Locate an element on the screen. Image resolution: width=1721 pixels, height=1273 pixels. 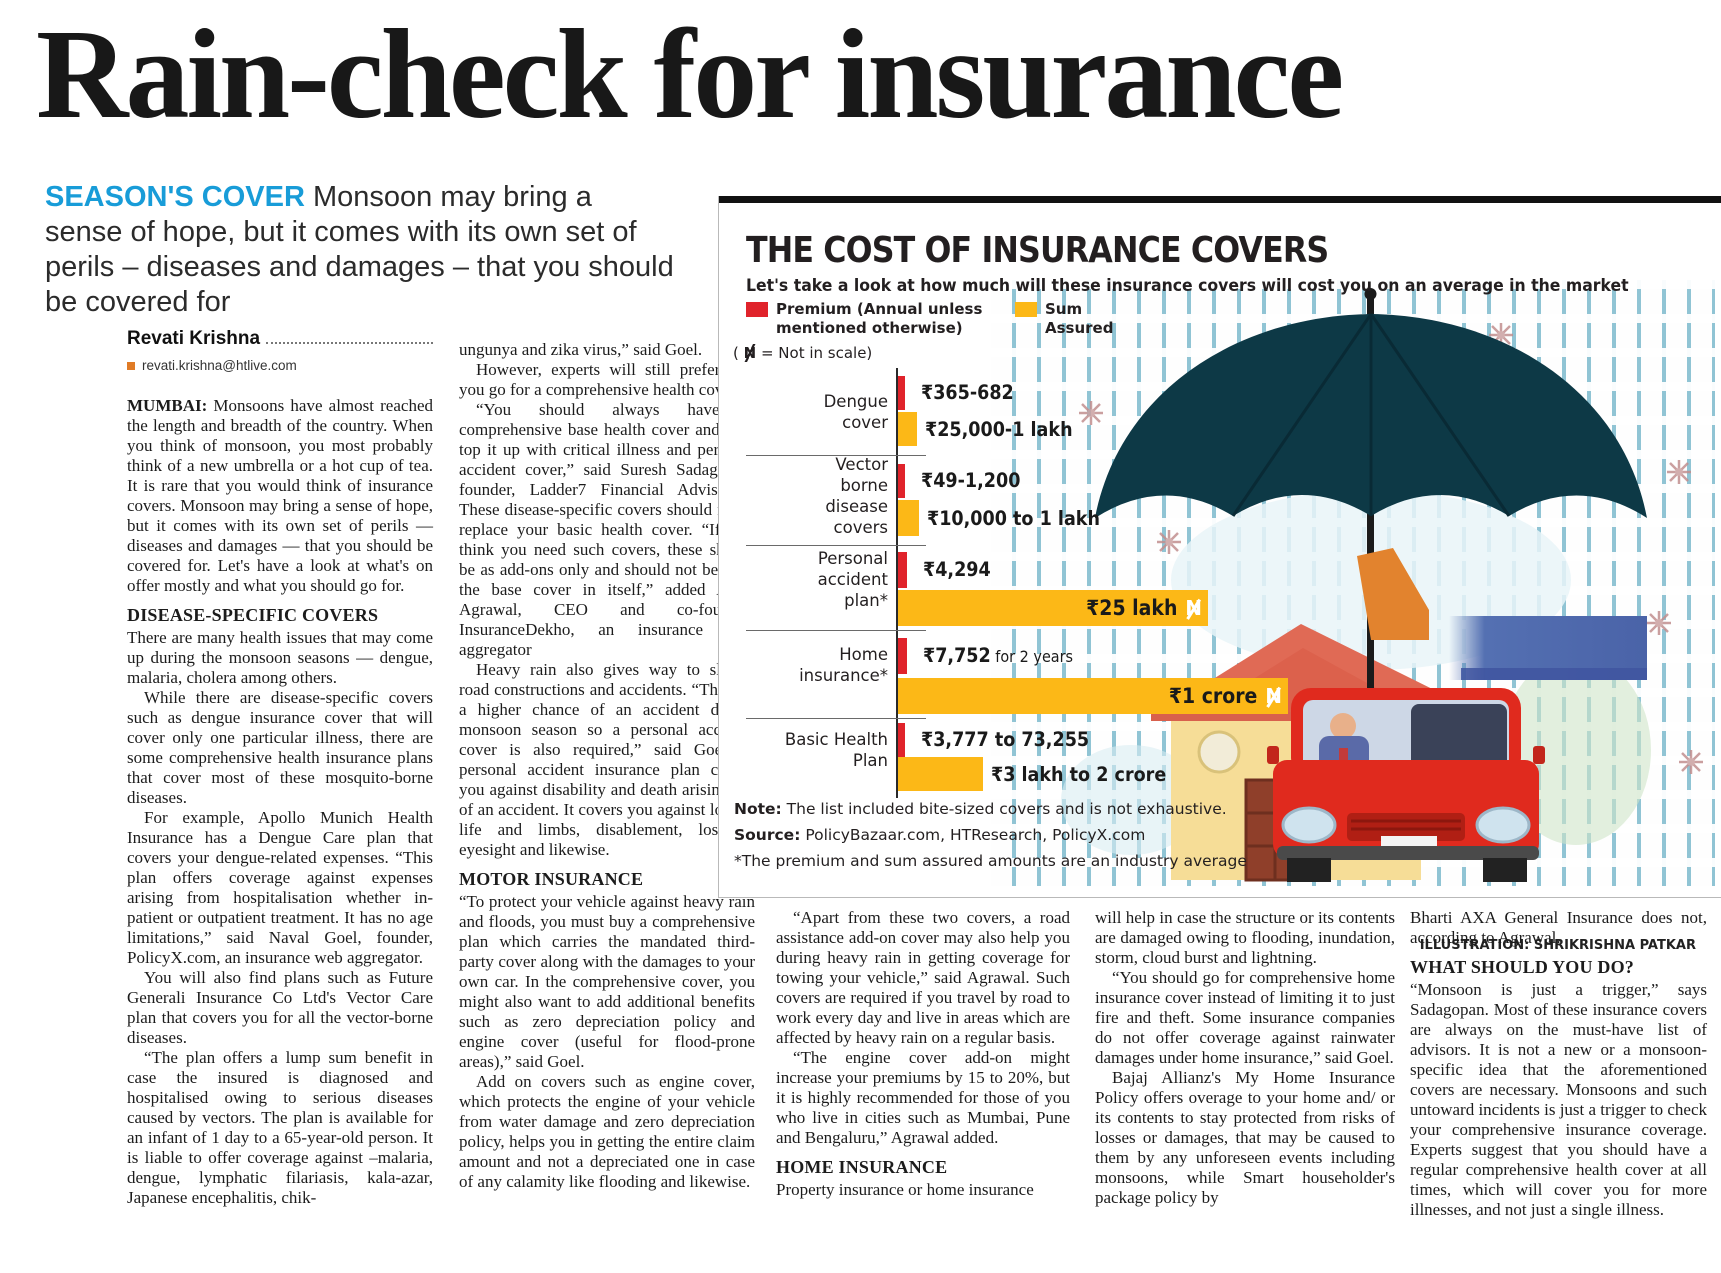
chart-axis is located at coordinates (897, 583).